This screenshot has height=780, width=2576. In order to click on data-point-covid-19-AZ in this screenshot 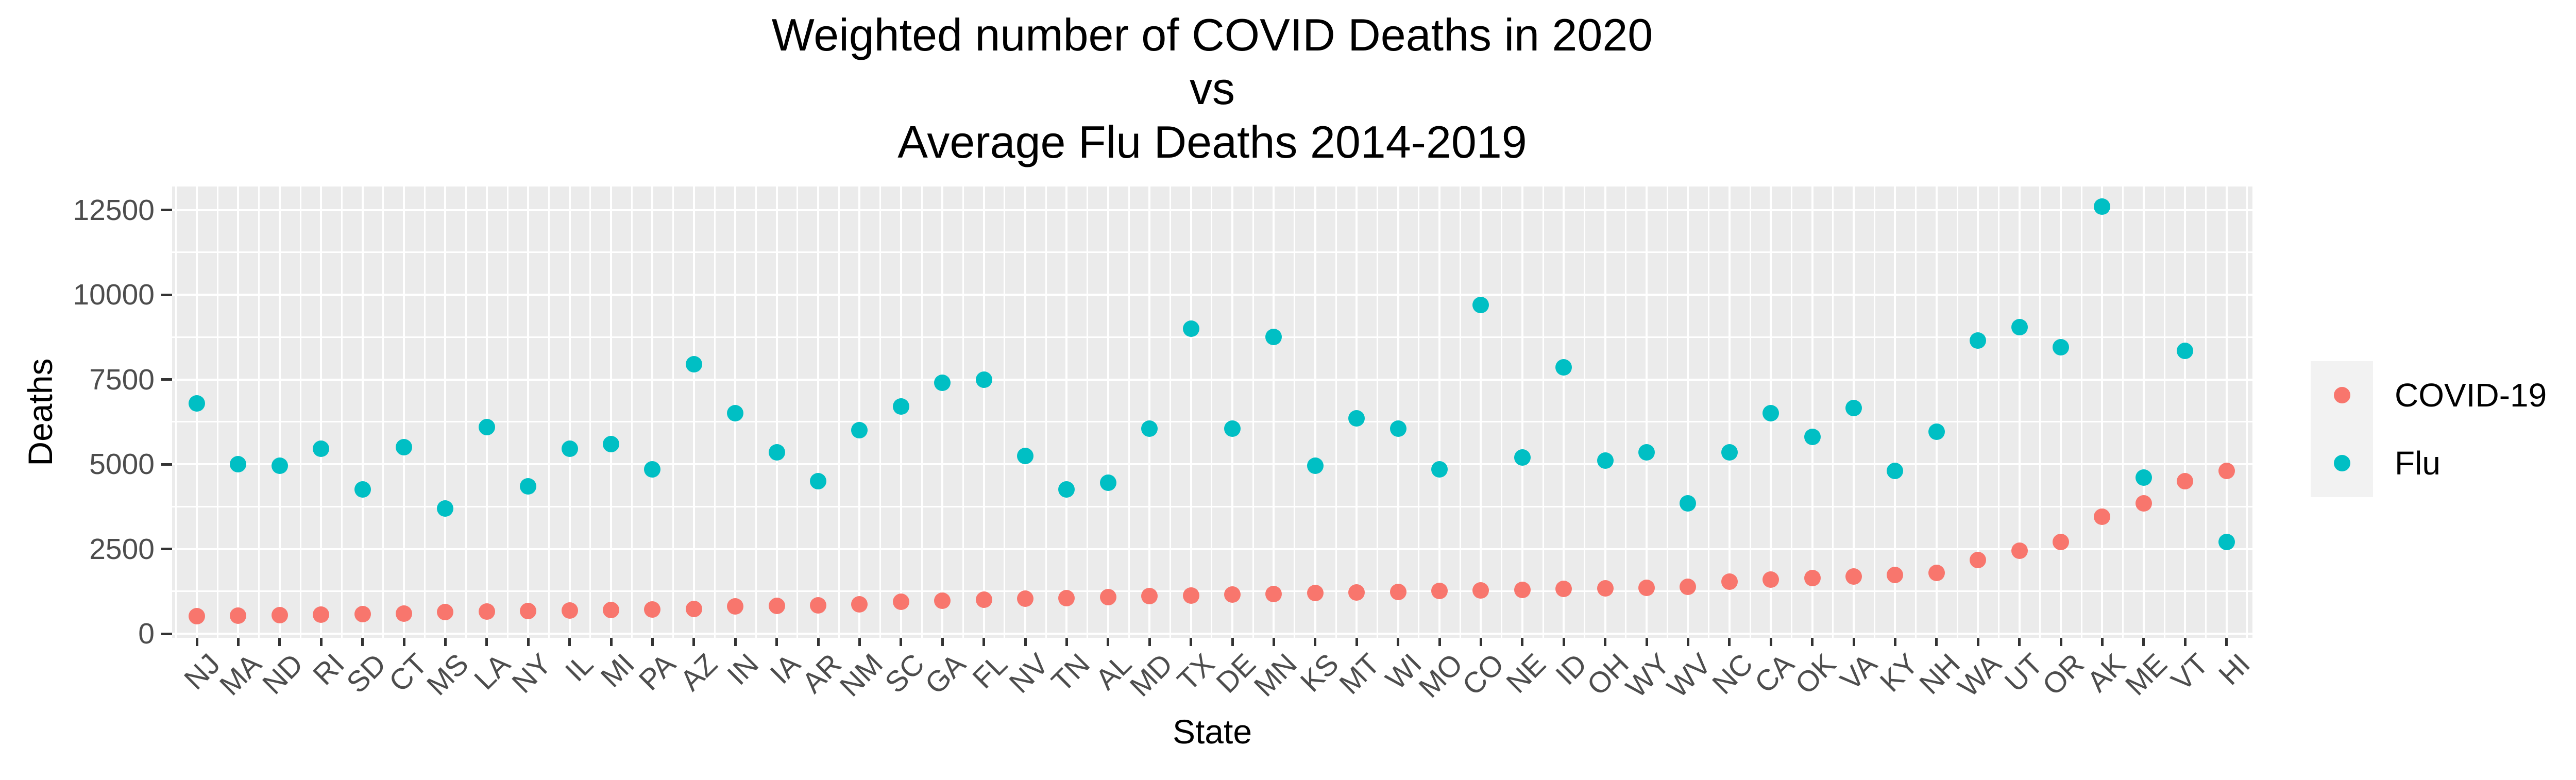, I will do `click(693, 608)`.